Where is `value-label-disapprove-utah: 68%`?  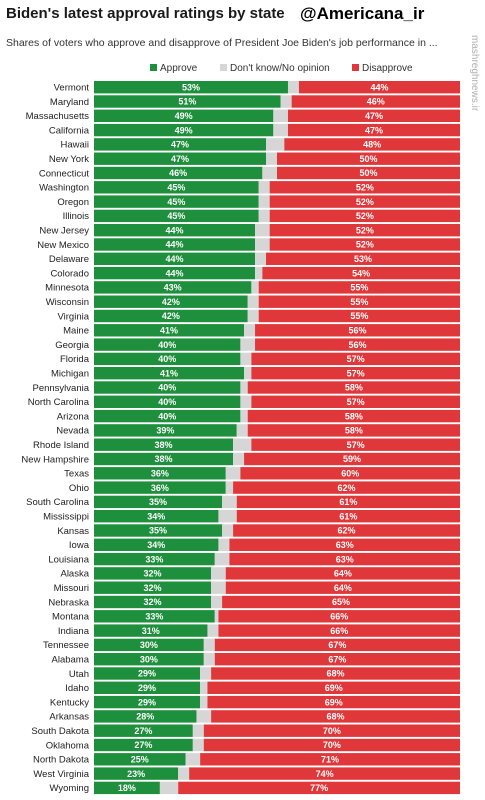
value-label-disapprove-utah: 68% is located at coordinates (336, 674).